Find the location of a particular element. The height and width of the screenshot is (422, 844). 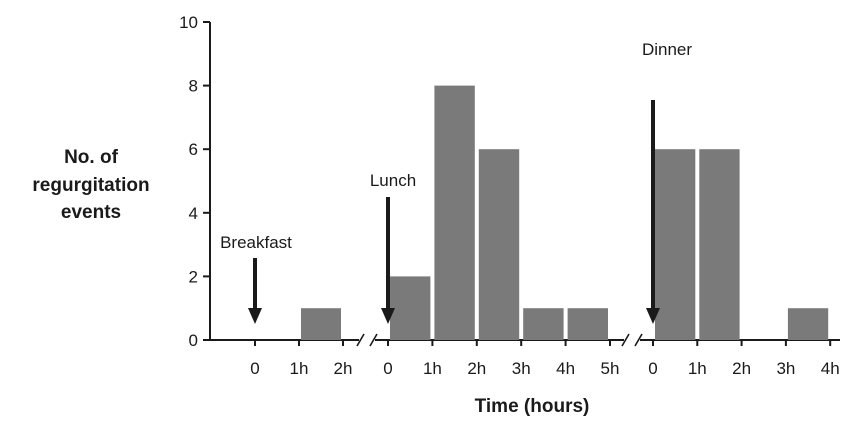

bar-lunch-0-1h is located at coordinates (410, 308).